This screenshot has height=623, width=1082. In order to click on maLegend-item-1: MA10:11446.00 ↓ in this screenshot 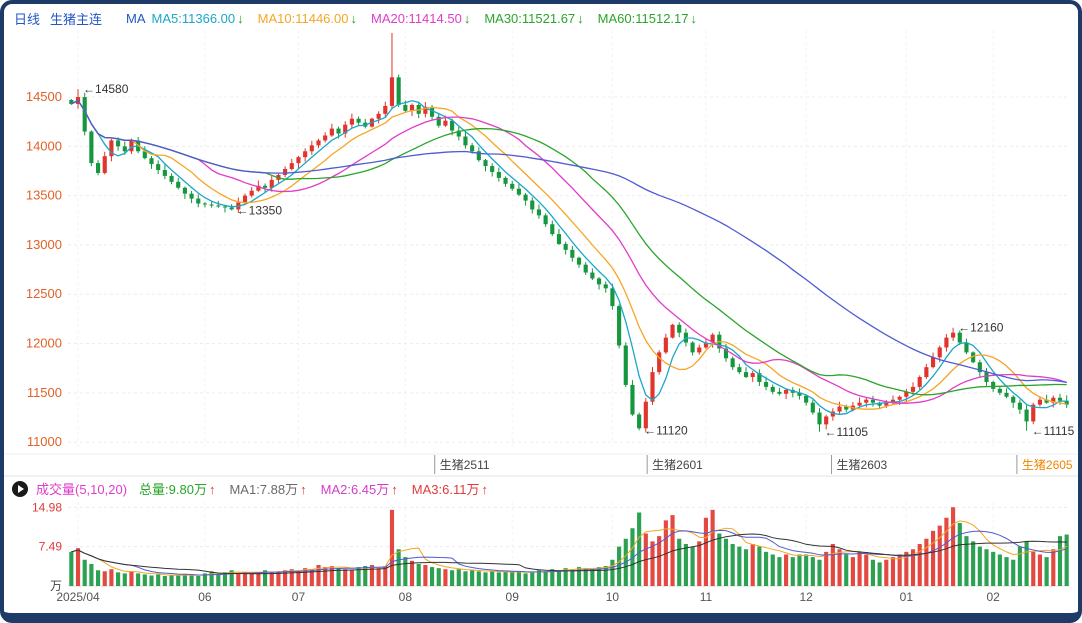, I will do `click(307, 18)`.